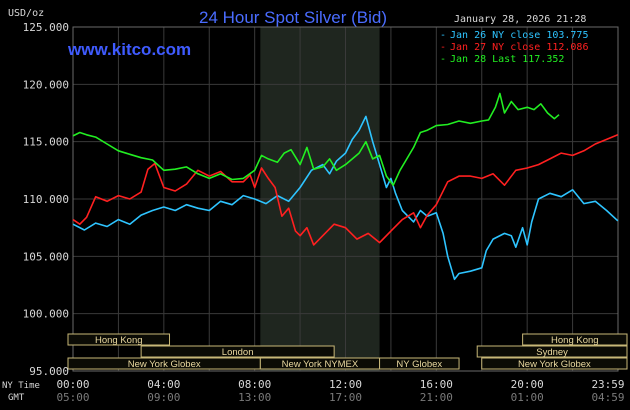 The height and width of the screenshot is (410, 630). I want to click on x-tick-ny-3: 12:00, so click(345, 384).